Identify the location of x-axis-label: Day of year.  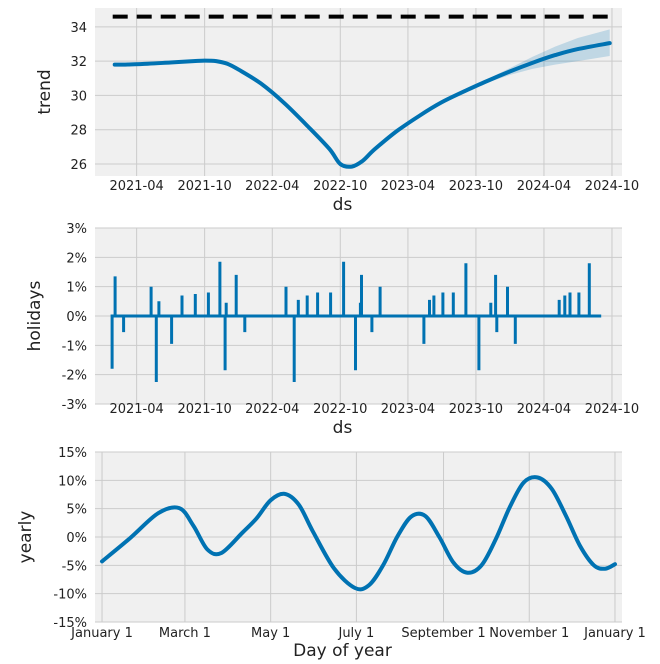
(342, 651).